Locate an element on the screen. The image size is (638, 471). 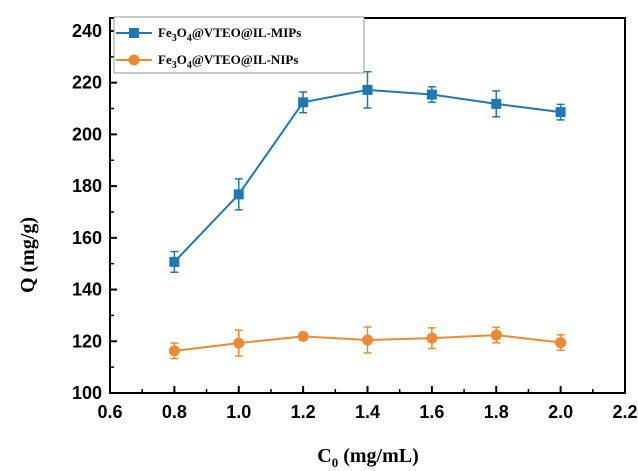
legend-label: Fe3O4@VTEO@IL-NIPs is located at coordinates (228, 61).